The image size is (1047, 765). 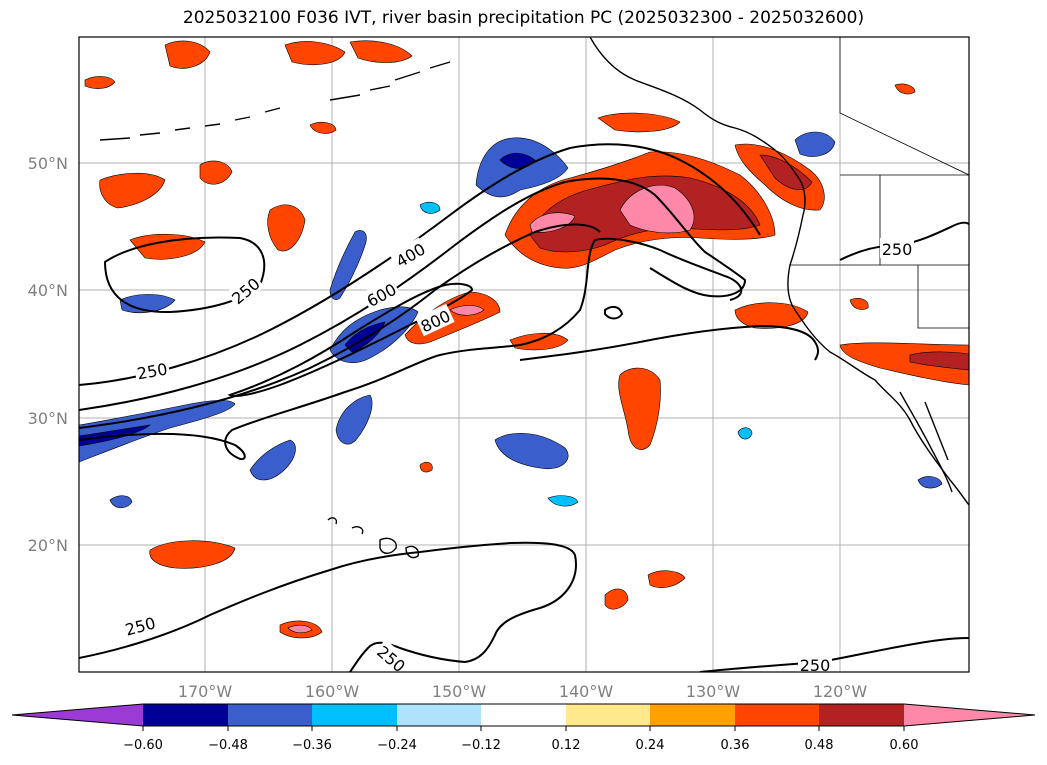 What do you see at coordinates (300, 629) in the screenshot?
I see `pos-region-southwest-2-pink` at bounding box center [300, 629].